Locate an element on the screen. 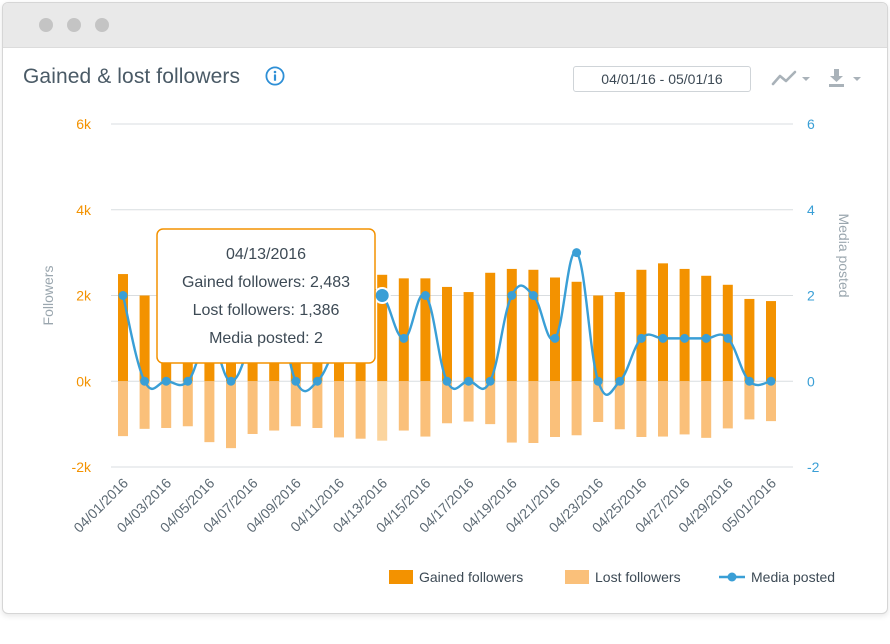  y-tick-label: 4k is located at coordinates (84, 210).